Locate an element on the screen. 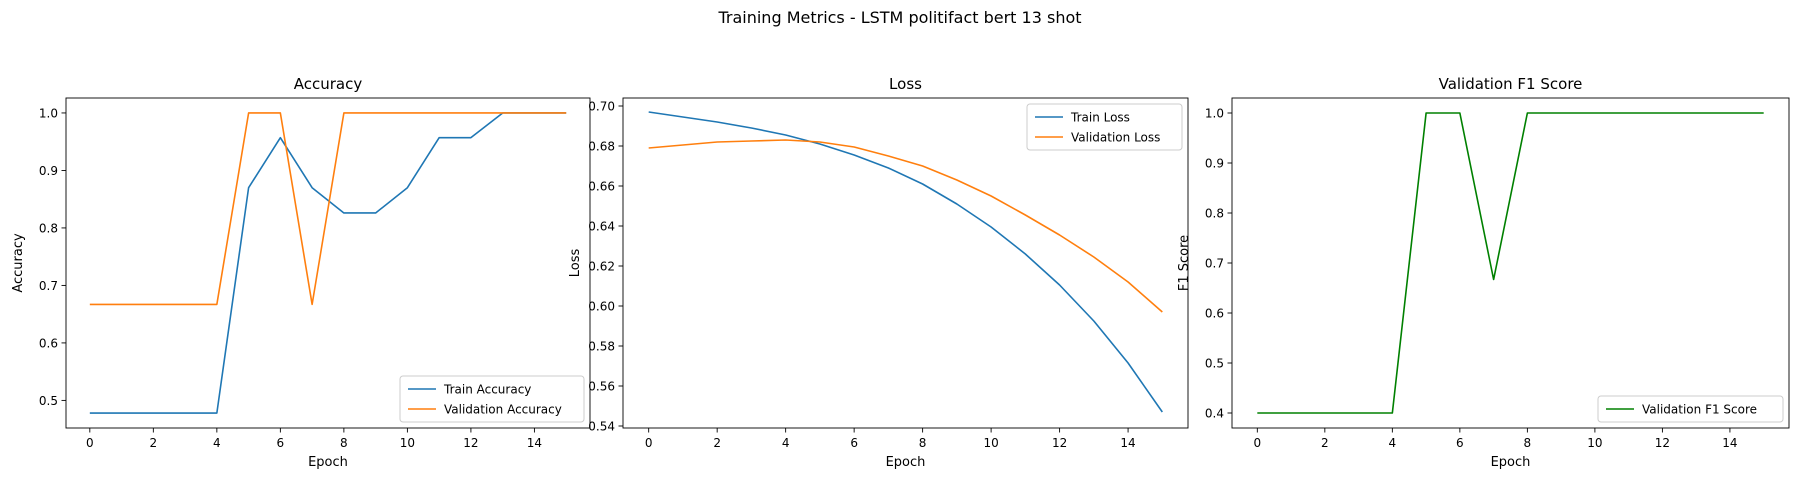 The width and height of the screenshot is (1800, 500). legend-label-1: Train Accuracy is located at coordinates (487, 390).